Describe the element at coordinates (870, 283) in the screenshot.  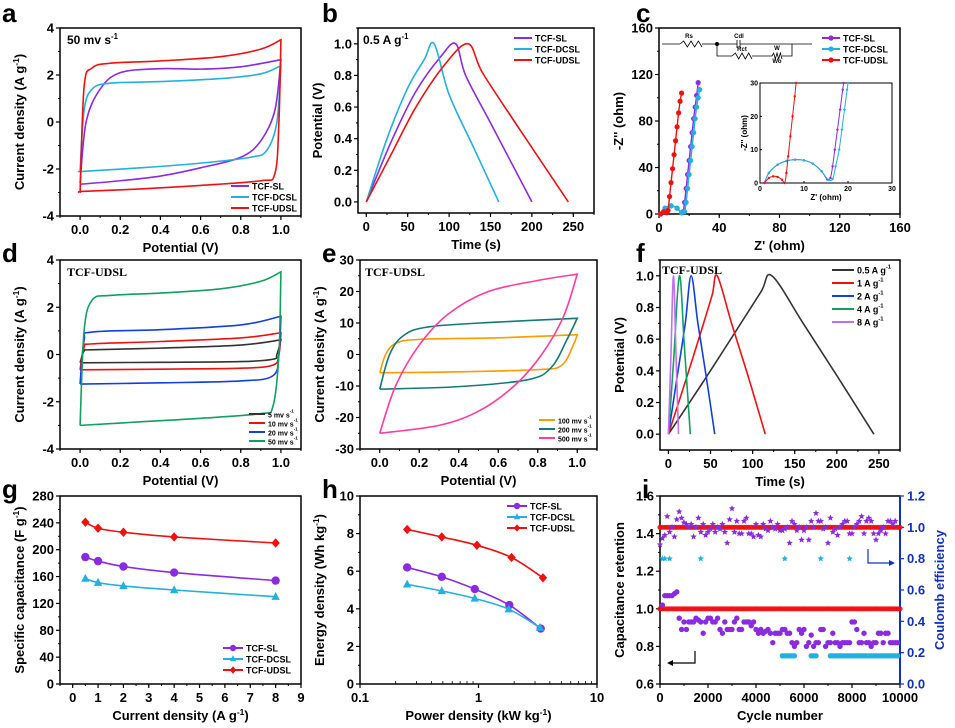
I see `legend-label: 1 A g-1` at that location.